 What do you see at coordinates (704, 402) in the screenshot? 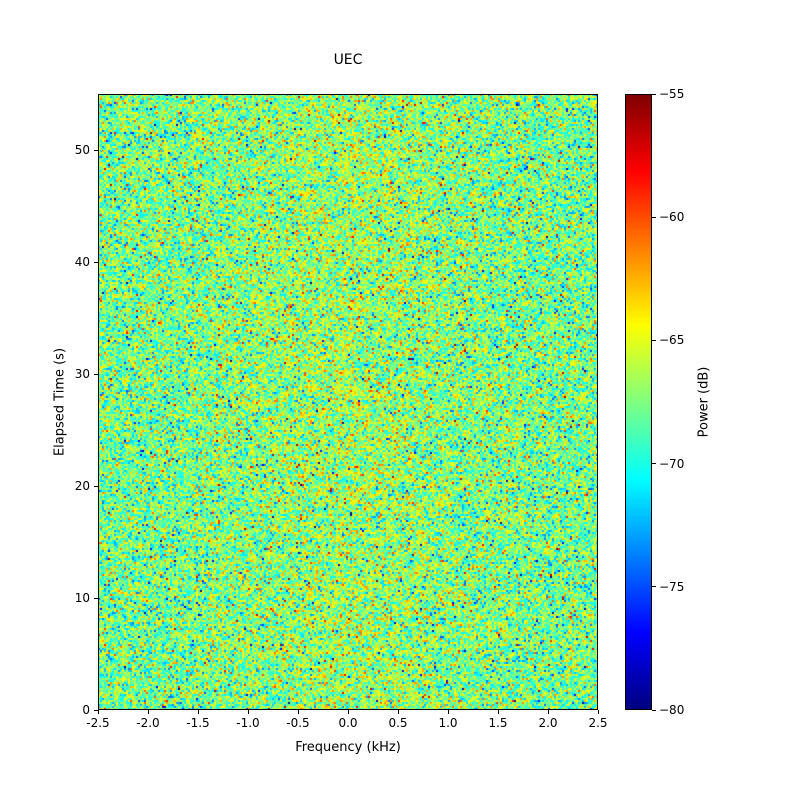
I see `colorbar-label: Power (dB)` at bounding box center [704, 402].